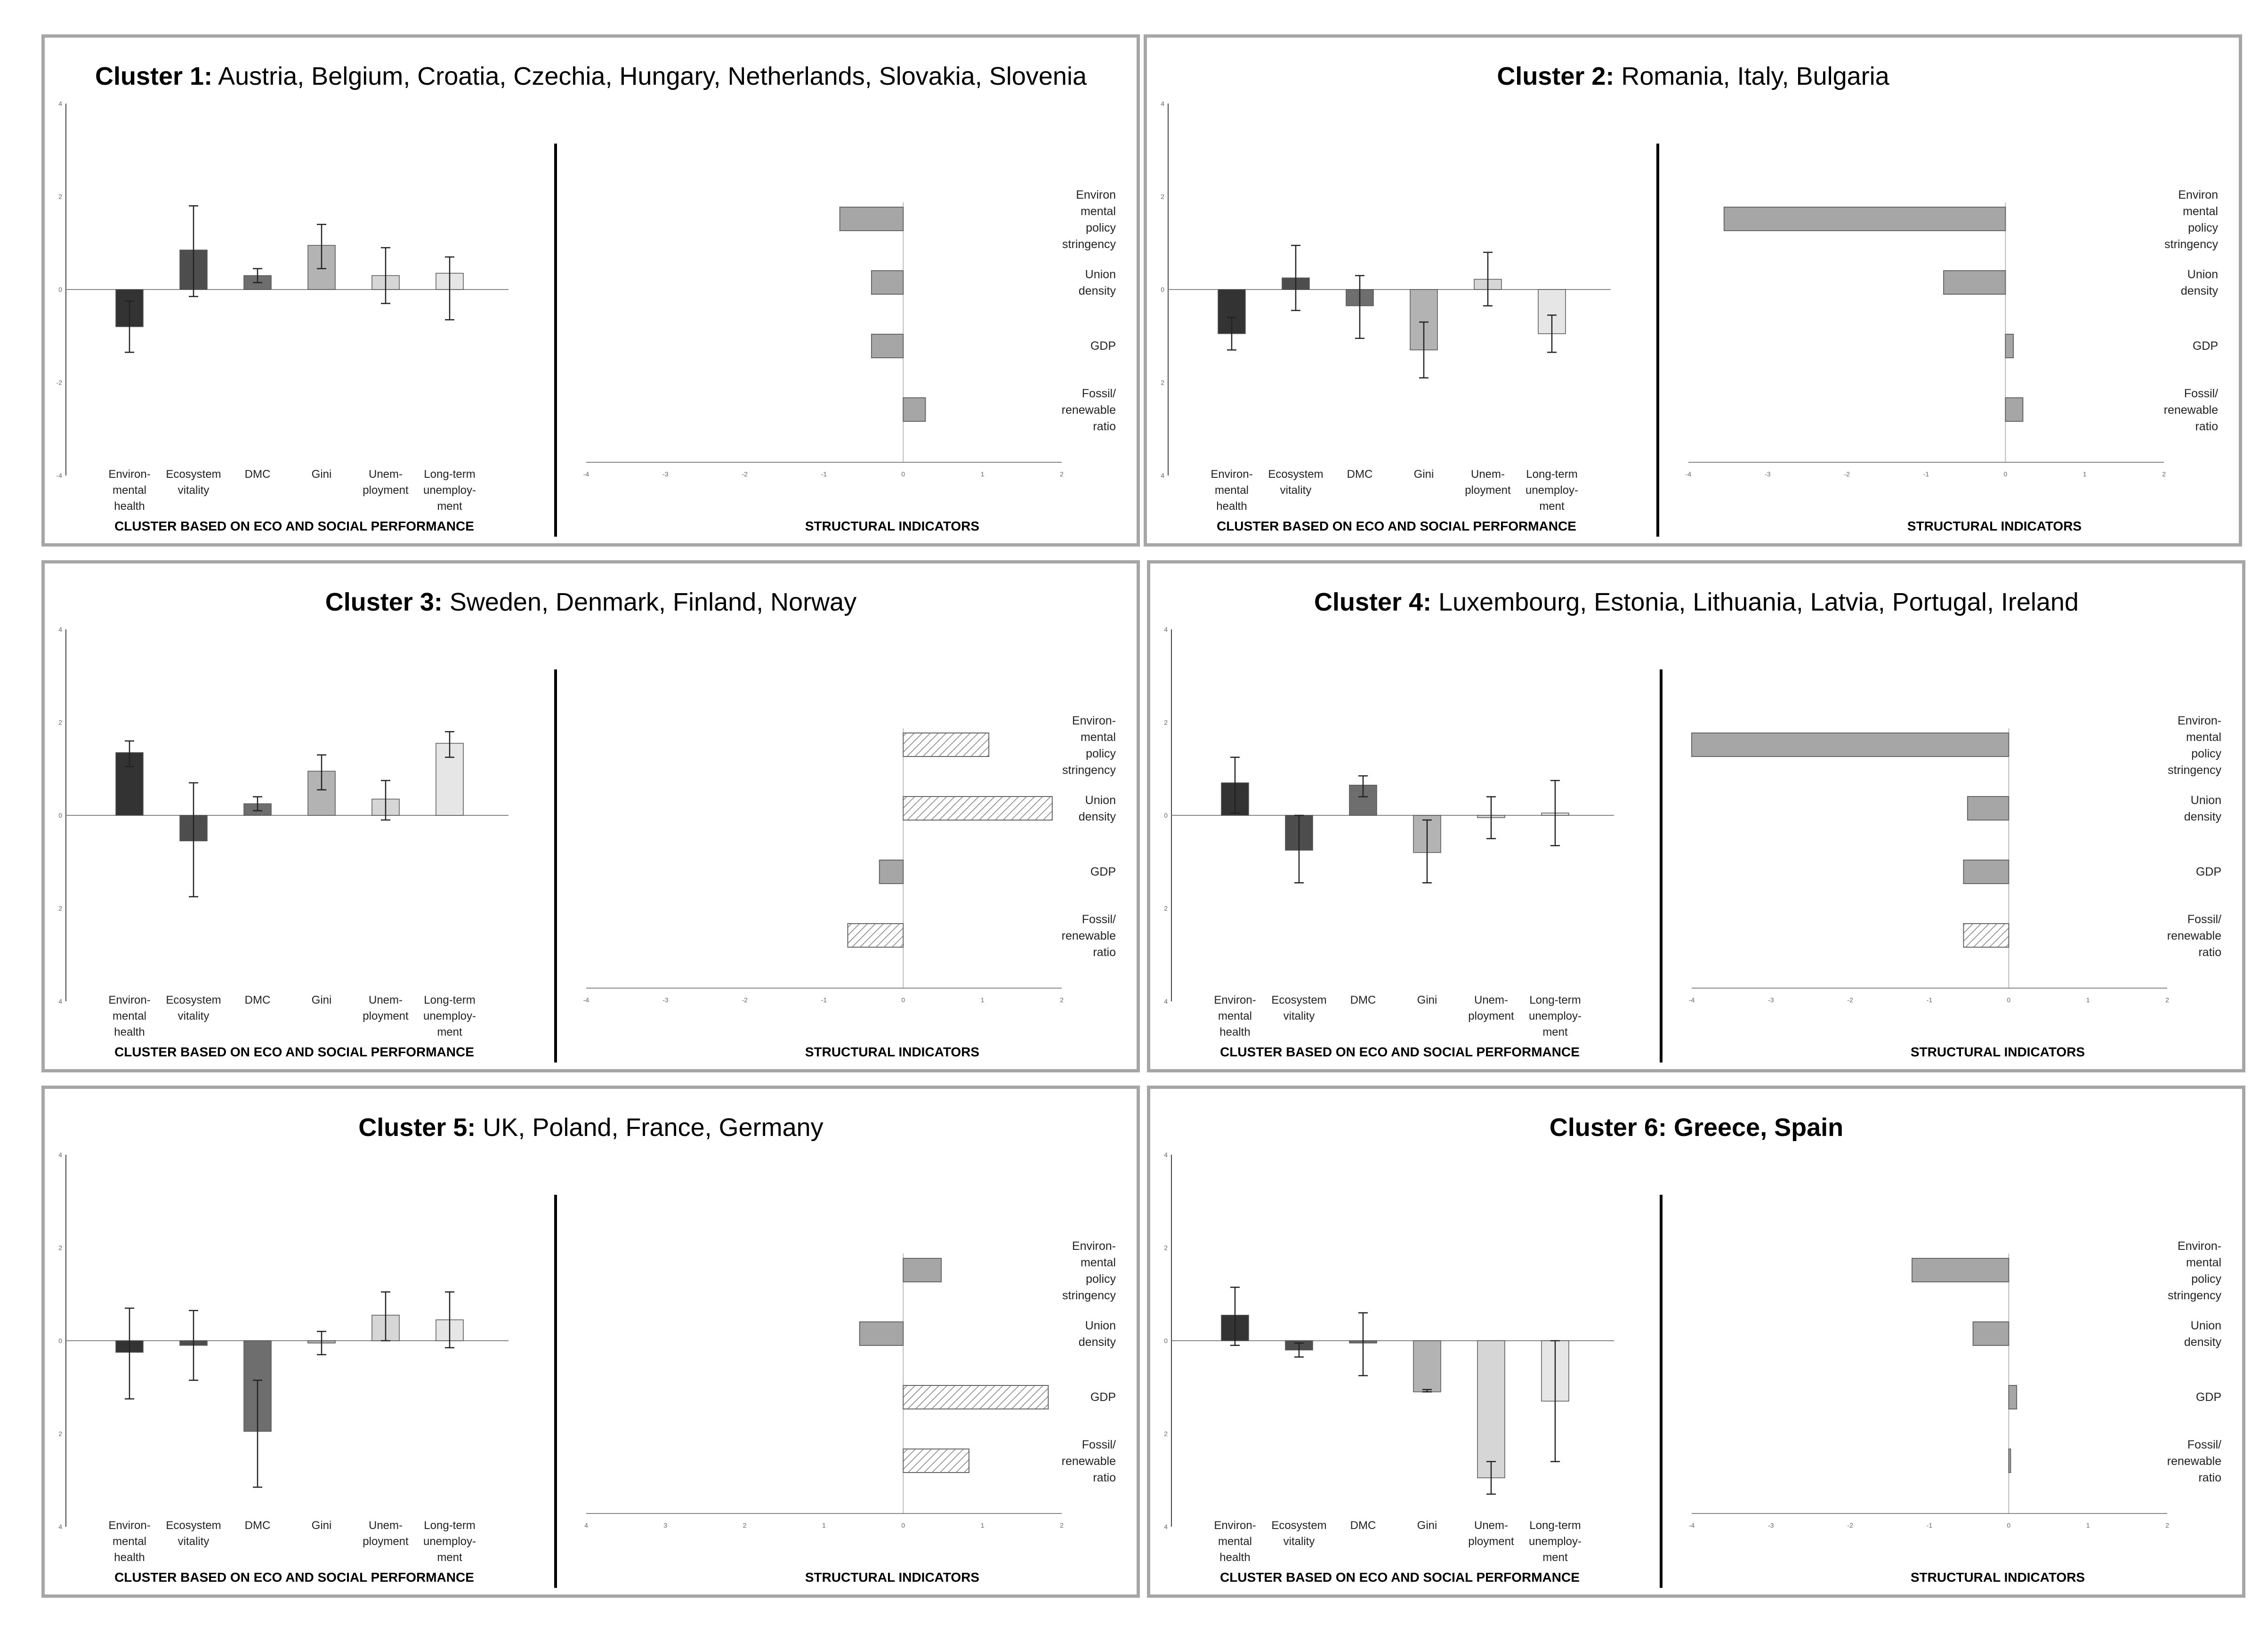  Describe the element at coordinates (2191, 219) in the screenshot. I see `struct-category-label: Environ mental policy stringency` at that location.